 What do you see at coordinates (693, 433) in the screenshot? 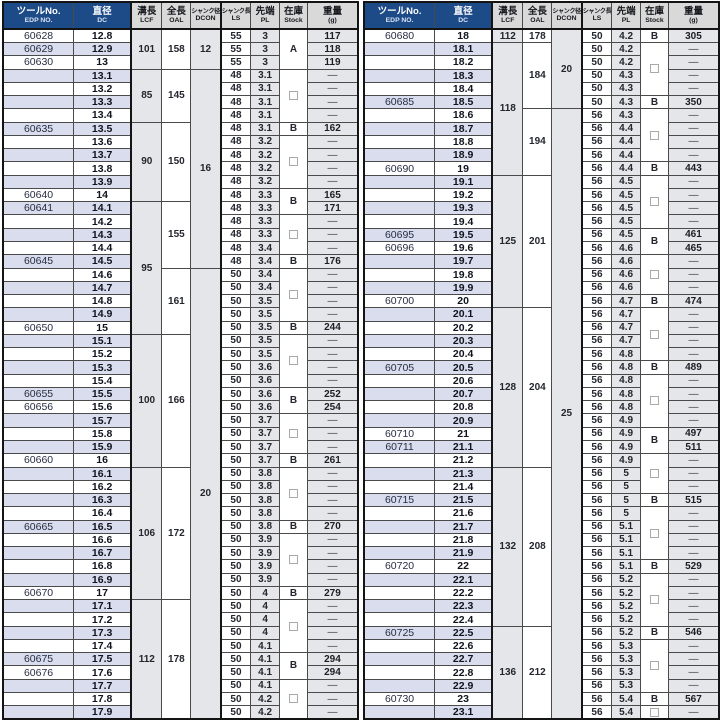
I see `weight-cell: 497` at bounding box center [693, 433].